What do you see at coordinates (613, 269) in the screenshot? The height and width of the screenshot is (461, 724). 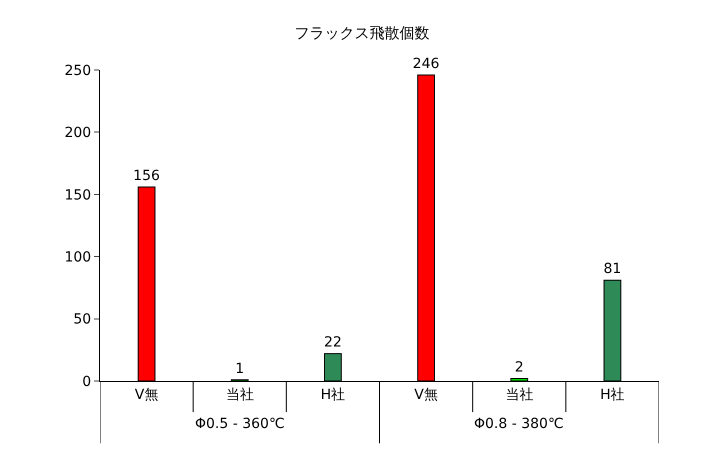 I see `data-label: 81` at bounding box center [613, 269].